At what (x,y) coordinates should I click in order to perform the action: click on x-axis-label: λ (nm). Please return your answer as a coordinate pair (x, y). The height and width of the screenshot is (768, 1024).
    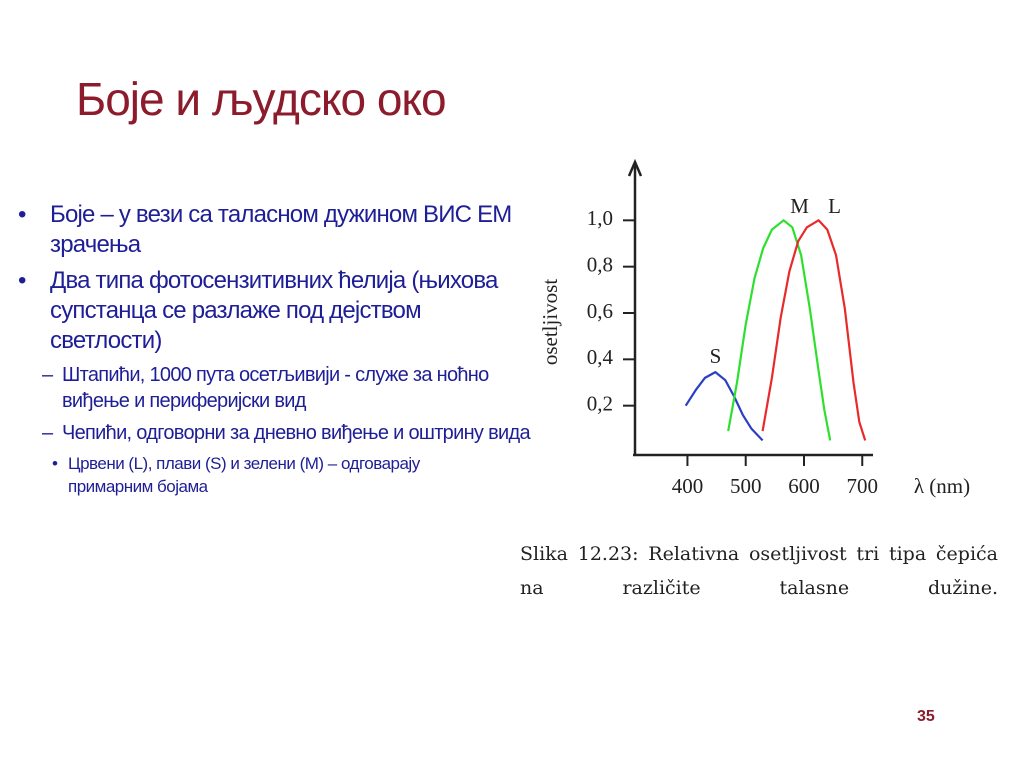
    Looking at the image, I should click on (942, 486).